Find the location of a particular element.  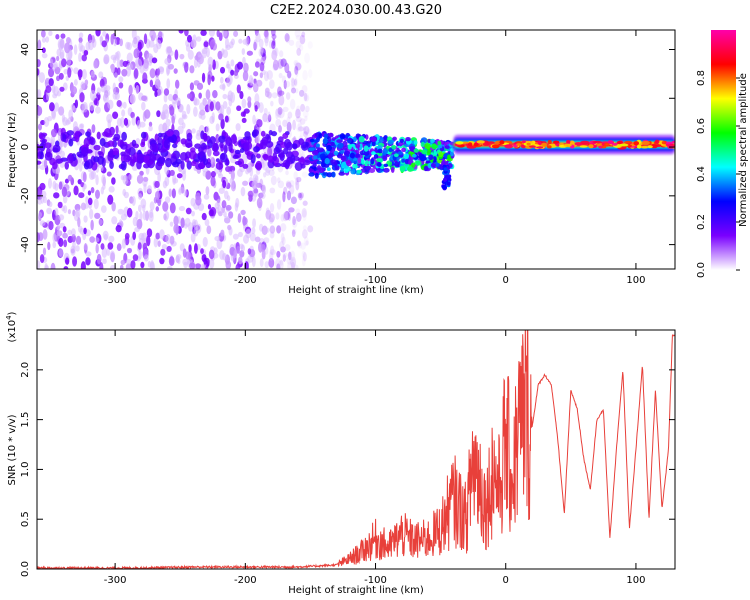

y-tick-label: -20 is located at coordinates (25, 196).